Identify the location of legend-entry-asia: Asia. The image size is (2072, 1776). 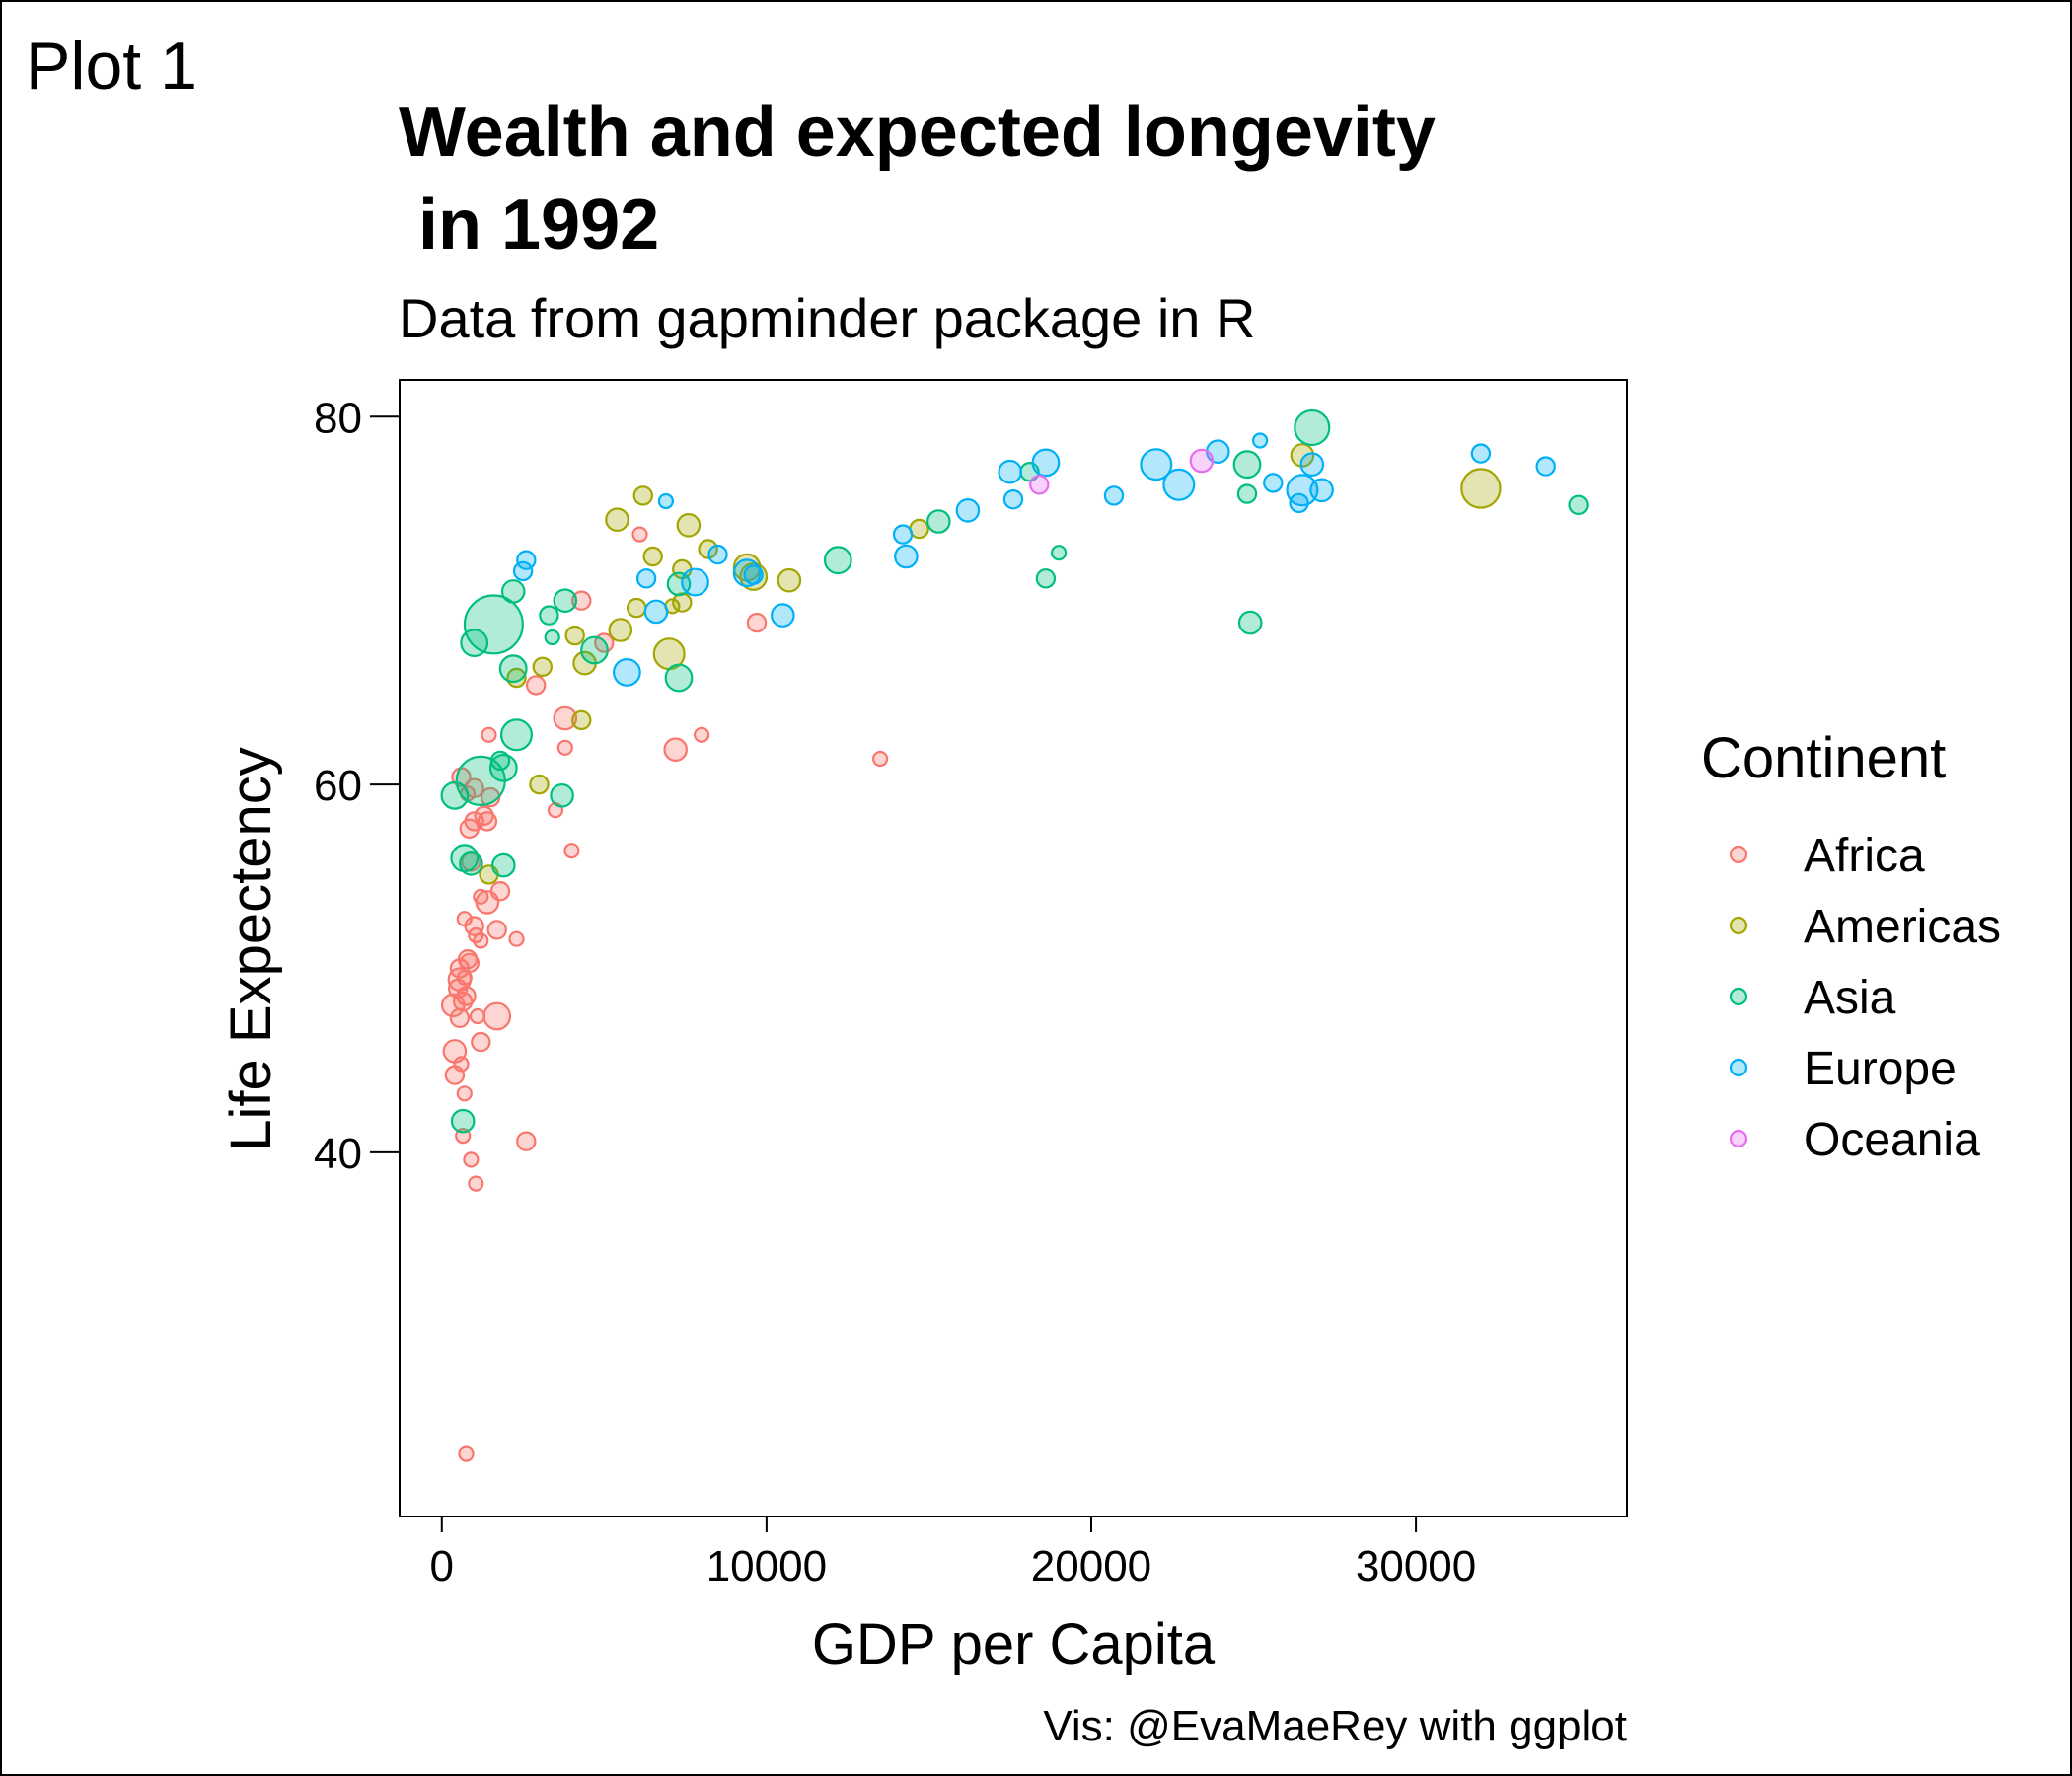
(1813, 998).